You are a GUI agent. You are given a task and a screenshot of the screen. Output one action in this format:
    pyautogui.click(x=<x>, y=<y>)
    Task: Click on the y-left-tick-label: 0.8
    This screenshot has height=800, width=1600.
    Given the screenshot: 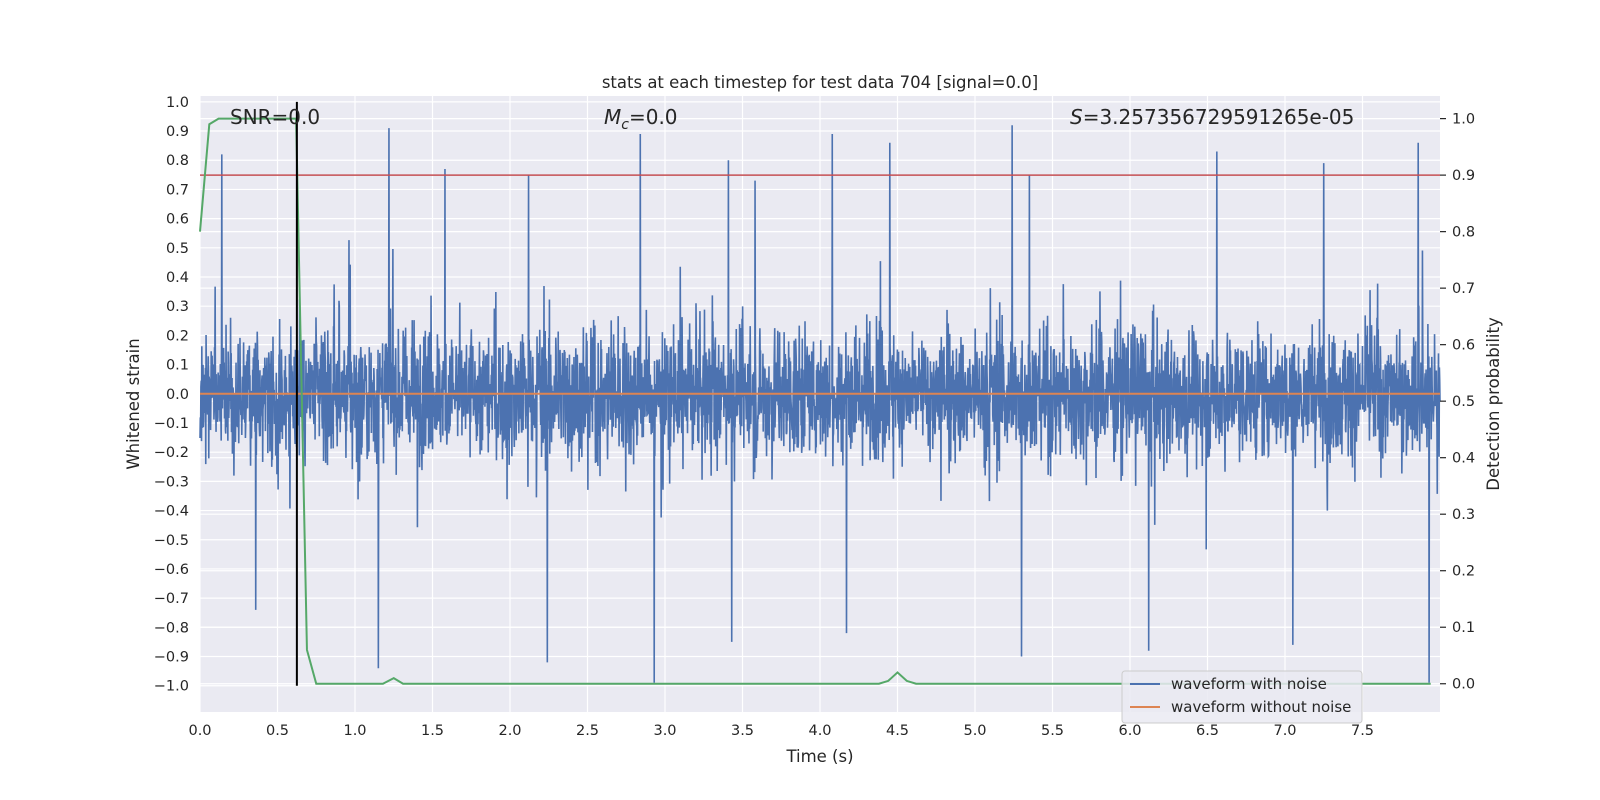 What is the action you would take?
    pyautogui.click(x=177, y=161)
    